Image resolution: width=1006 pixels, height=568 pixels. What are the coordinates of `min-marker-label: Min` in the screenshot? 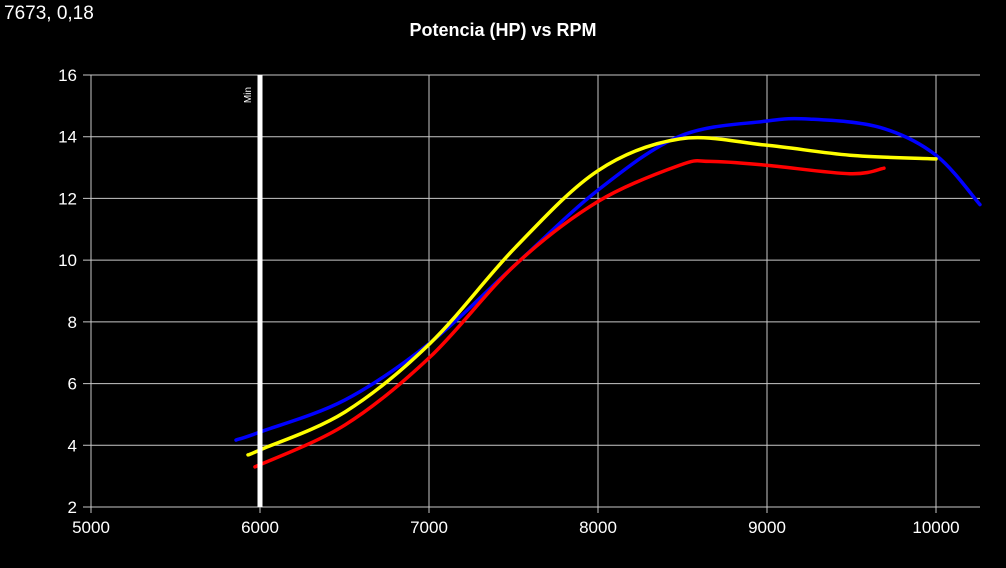 It's located at (248, 95).